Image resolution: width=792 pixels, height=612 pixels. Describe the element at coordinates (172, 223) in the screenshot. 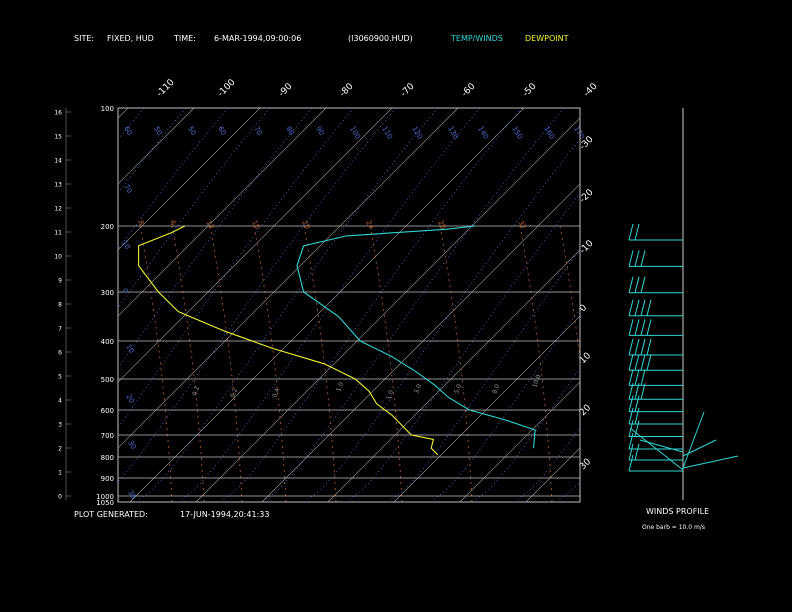

I see `mixing-ratio-label: 6` at that location.